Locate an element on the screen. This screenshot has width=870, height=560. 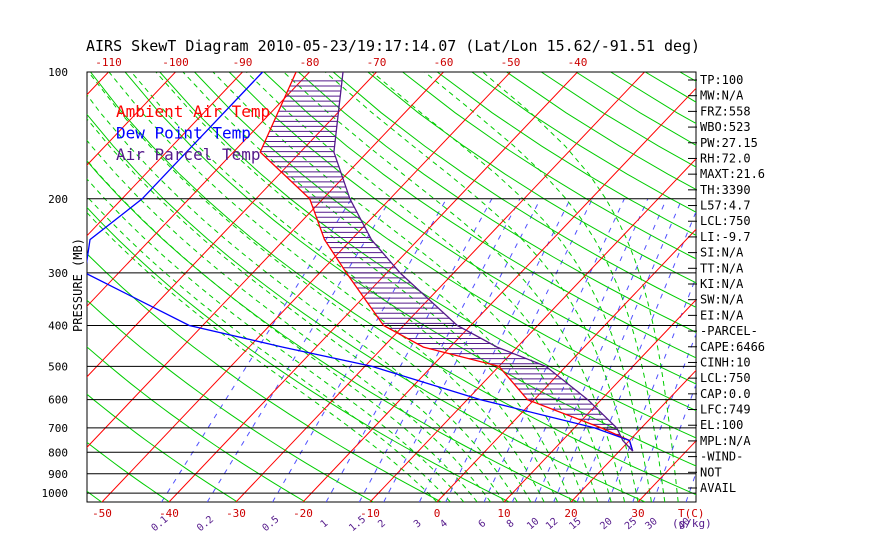
mixing-ratio-tick-label: 8 is located at coordinates (511, 524).